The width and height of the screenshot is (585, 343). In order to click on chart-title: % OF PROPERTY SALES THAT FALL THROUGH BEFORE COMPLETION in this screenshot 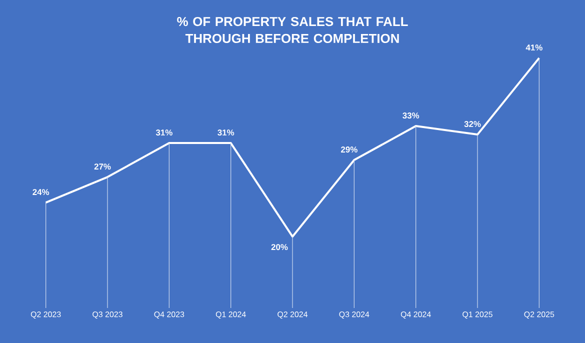, I will do `click(292, 30)`.